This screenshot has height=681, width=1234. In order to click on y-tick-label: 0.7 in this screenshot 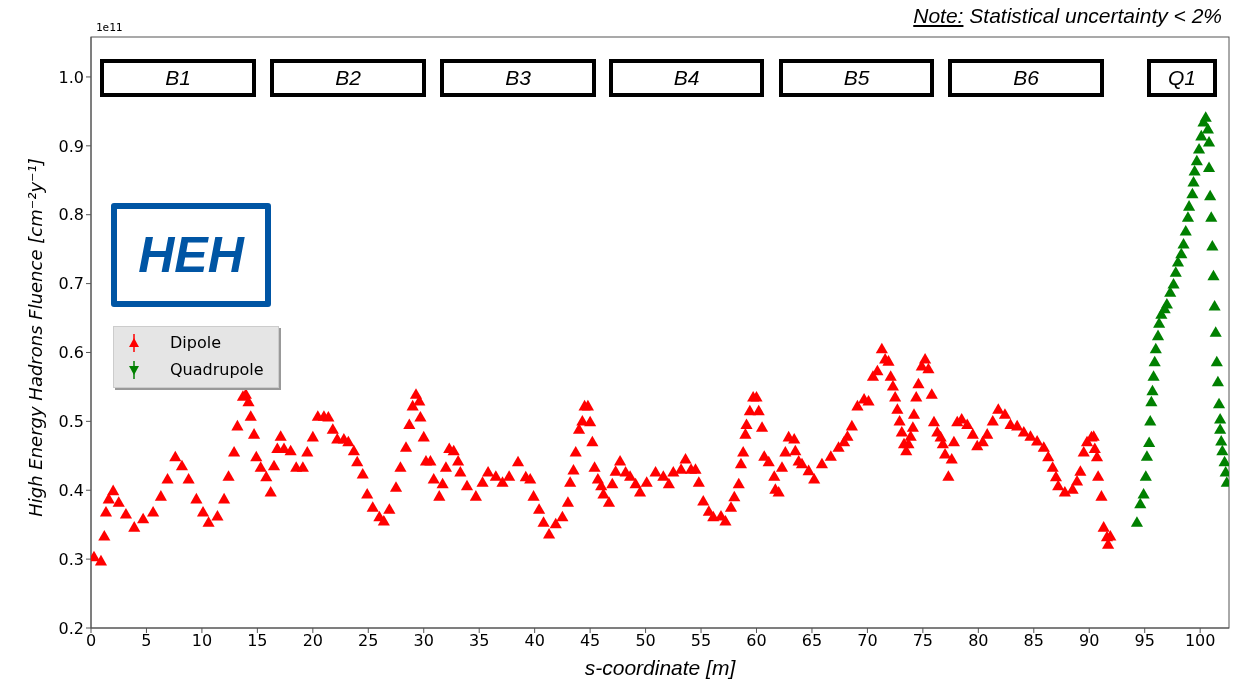, I will do `click(71, 284)`.